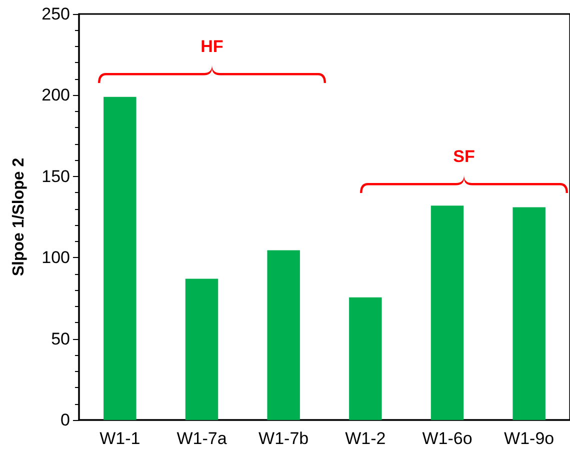  What do you see at coordinates (212, 47) in the screenshot?
I see `annotation: HF` at bounding box center [212, 47].